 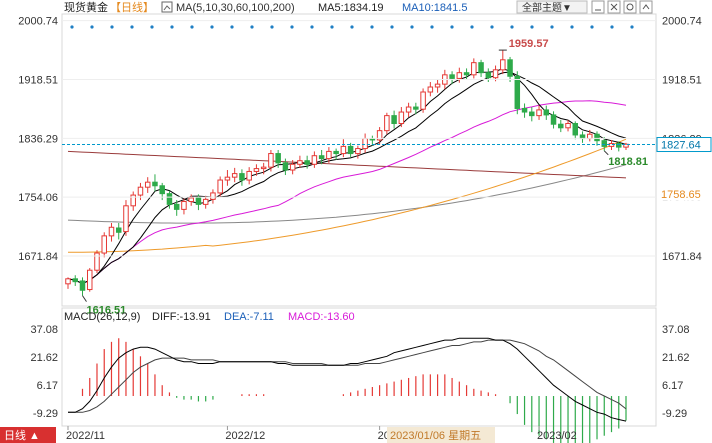 I want to click on macd-dea-label: DEA:-7.11, so click(x=249, y=317).